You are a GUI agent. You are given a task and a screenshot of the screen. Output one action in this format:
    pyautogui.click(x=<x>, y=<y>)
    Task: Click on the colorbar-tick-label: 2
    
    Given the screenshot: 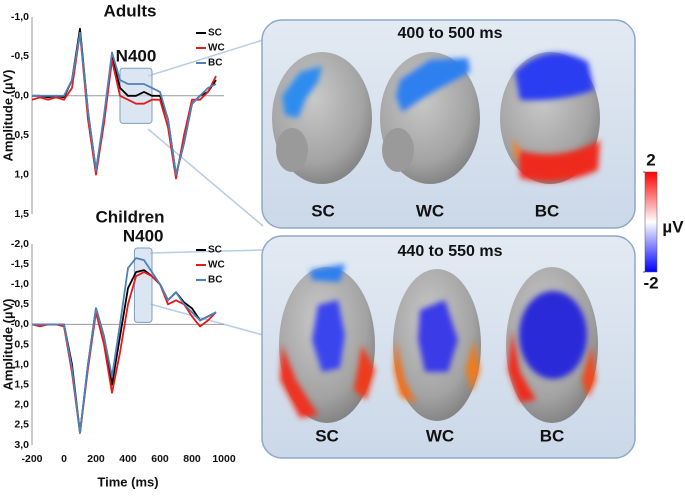 What is the action you would take?
    pyautogui.click(x=650, y=159)
    